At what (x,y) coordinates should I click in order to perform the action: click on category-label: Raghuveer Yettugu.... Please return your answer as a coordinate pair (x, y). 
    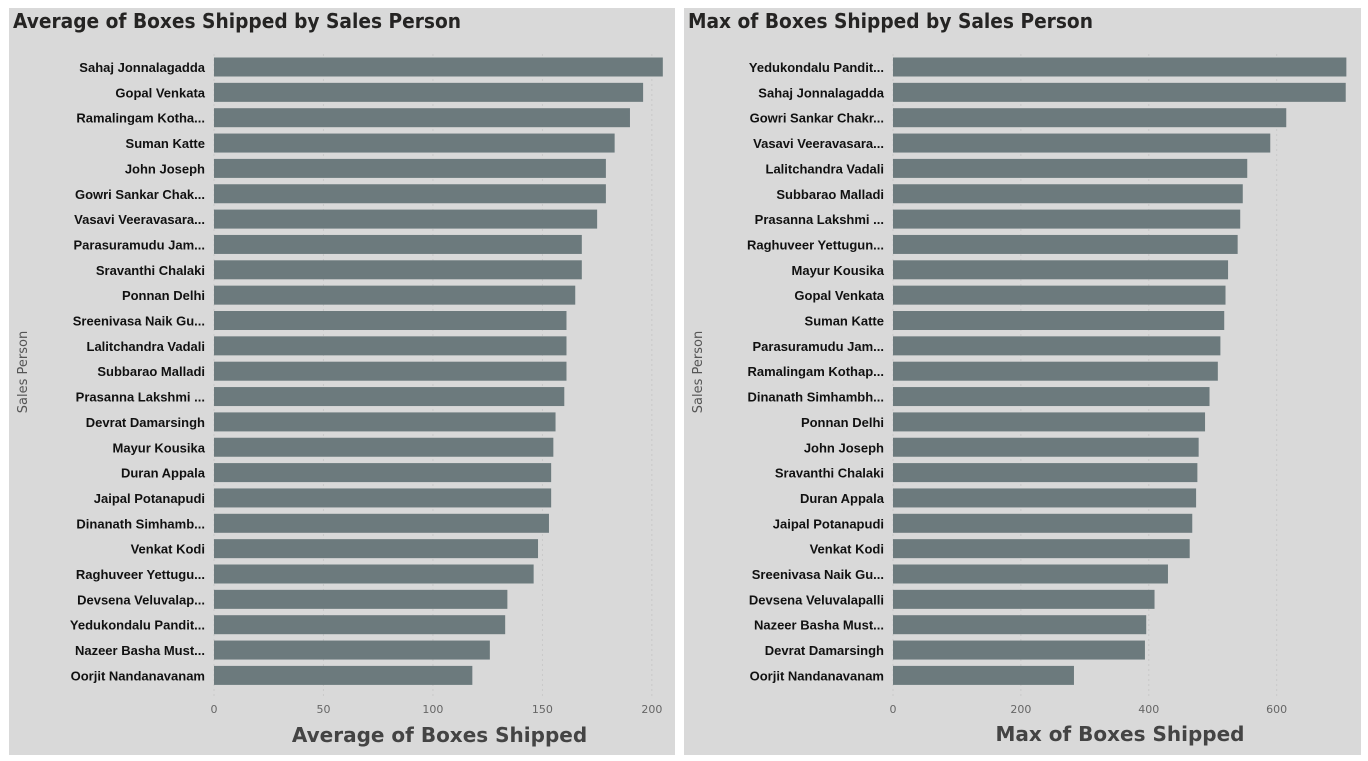
    Looking at the image, I should click on (140, 574).